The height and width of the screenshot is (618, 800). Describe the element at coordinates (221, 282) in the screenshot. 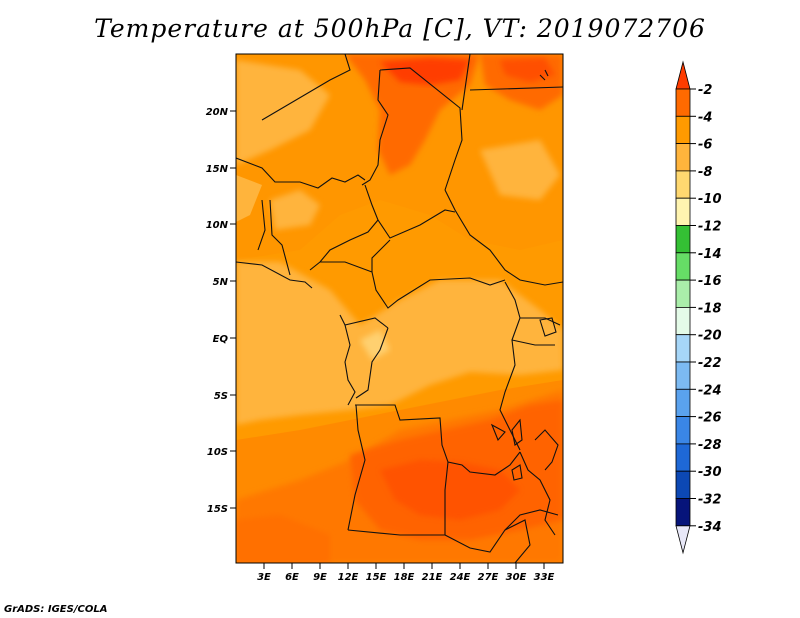

I see `lat-label: 5N` at that location.